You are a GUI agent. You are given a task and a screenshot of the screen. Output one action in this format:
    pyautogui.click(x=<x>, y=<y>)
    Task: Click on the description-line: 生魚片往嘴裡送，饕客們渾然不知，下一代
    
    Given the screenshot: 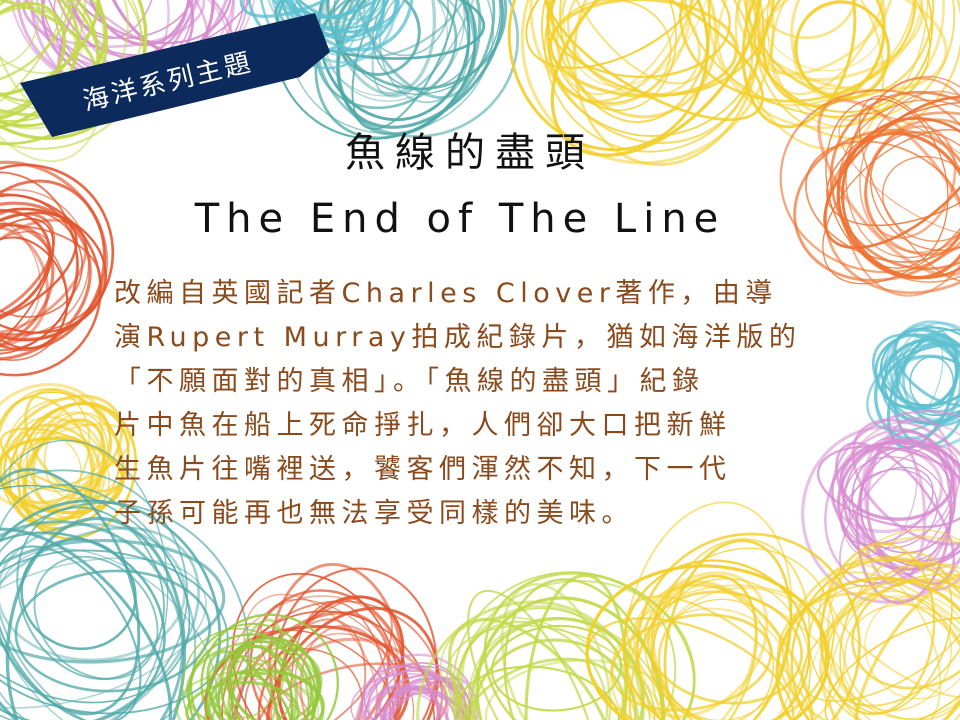 What is the action you would take?
    pyautogui.click(x=423, y=469)
    